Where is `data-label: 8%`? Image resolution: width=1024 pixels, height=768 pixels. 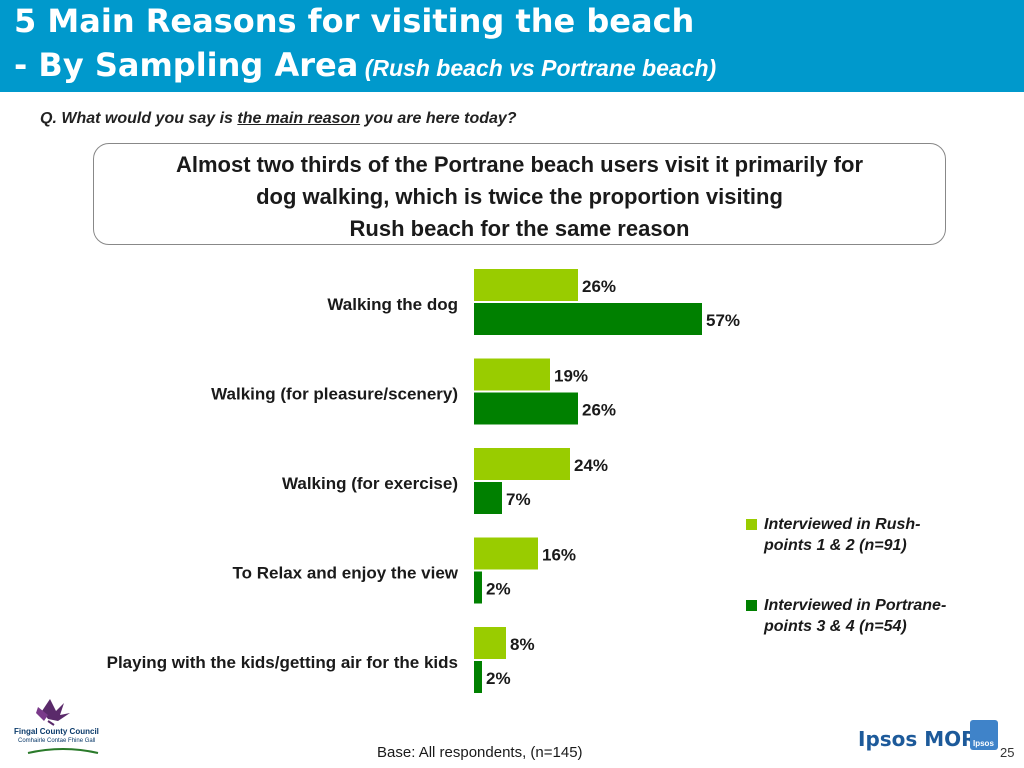 data-label: 8% is located at coordinates (522, 644).